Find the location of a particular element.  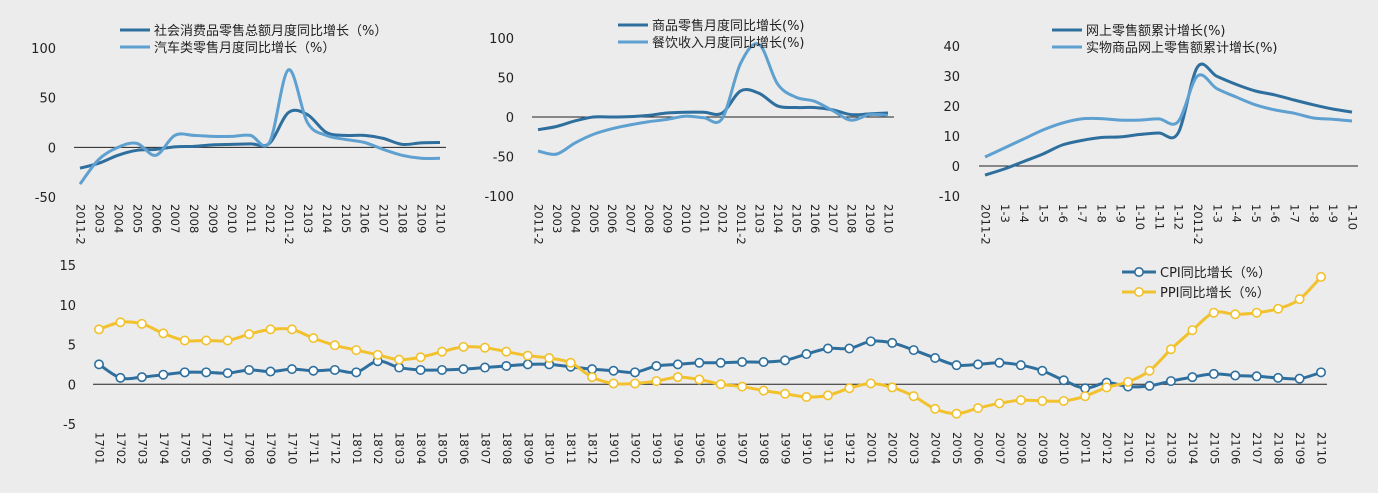

x-tick-label: 19'09 is located at coordinates (786, 448).